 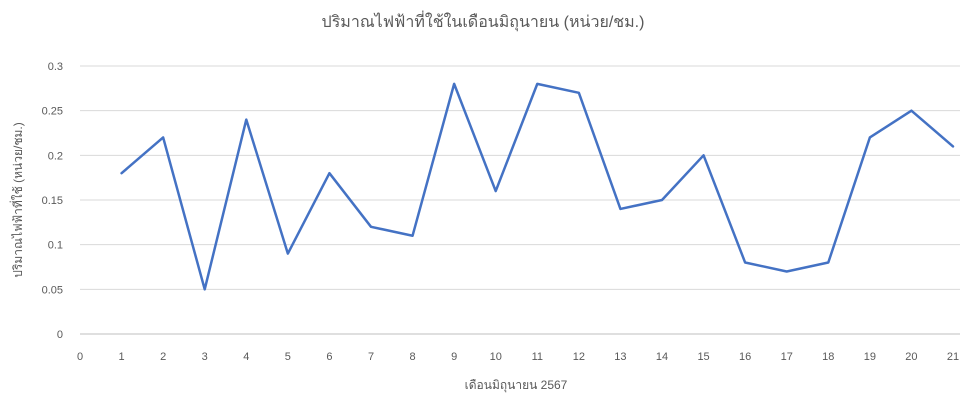 I want to click on x-tick-label: 14, so click(x=662, y=357).